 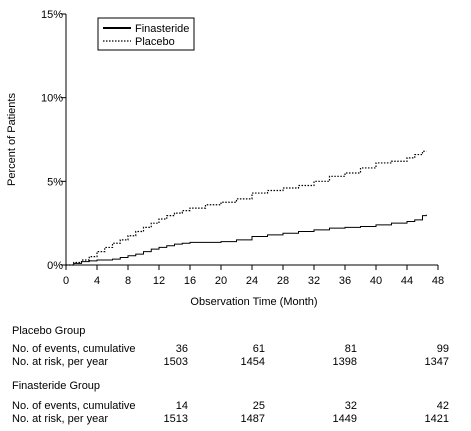 What do you see at coordinates (221, 281) in the screenshot?
I see `x-tick-label: 20` at bounding box center [221, 281].